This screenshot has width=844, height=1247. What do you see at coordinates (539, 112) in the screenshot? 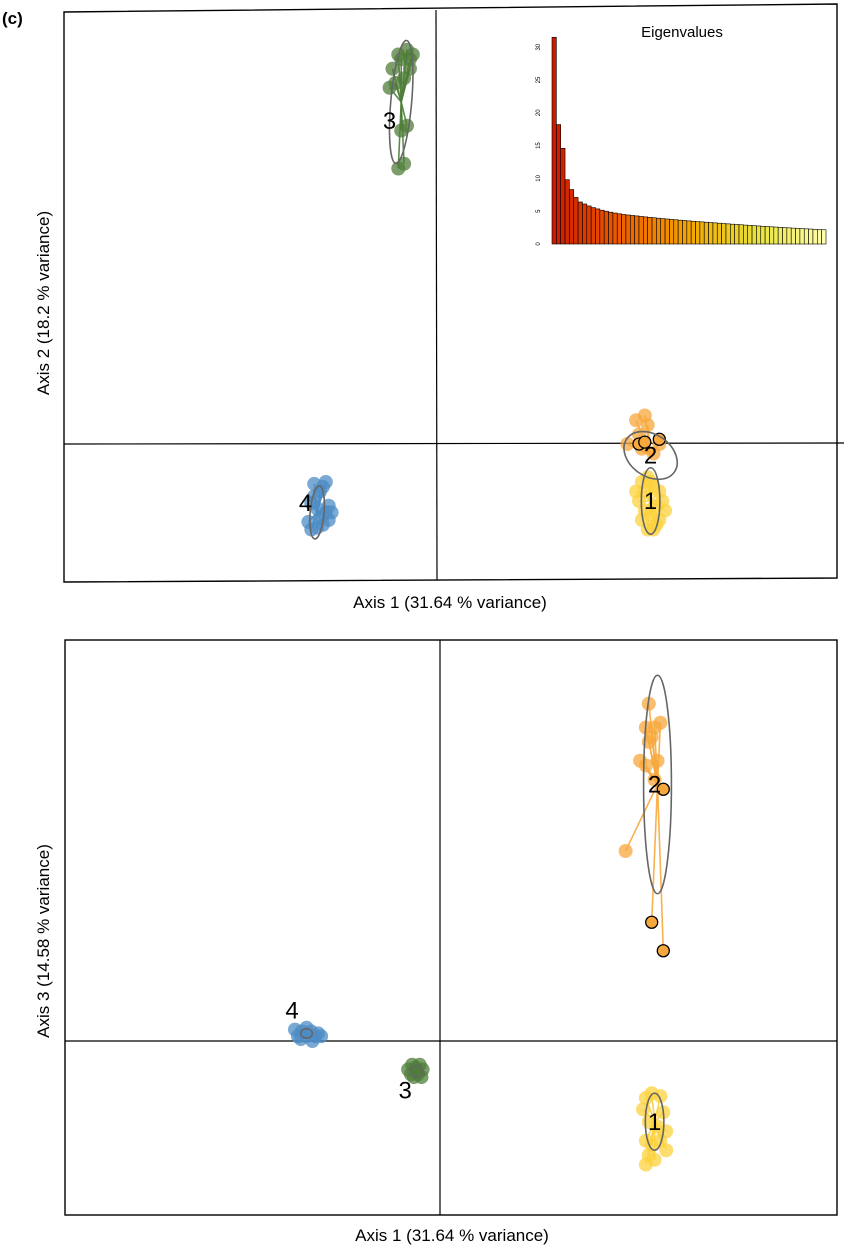
I see `eigenvalue-y-tick-label: 20` at bounding box center [539, 112].